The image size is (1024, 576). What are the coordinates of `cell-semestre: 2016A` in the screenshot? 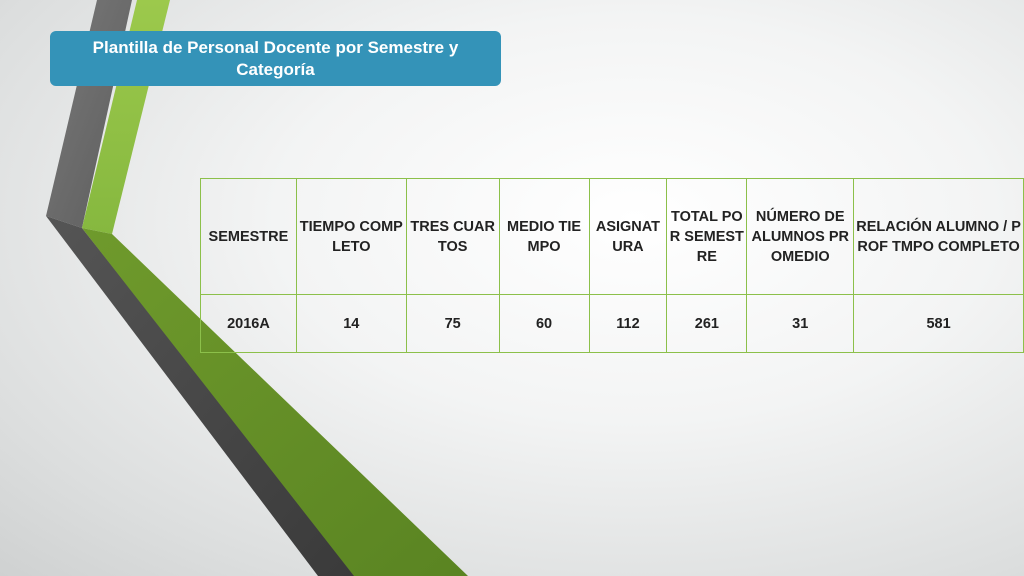 It's located at (248, 323).